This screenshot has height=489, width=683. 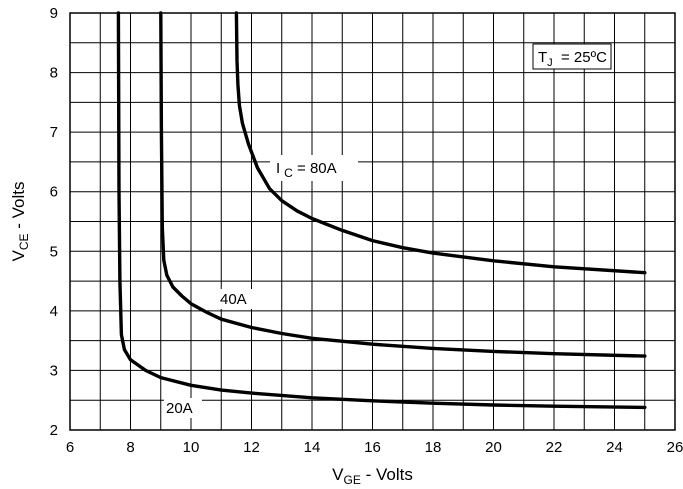 I want to click on ic20-label: 20A, so click(x=179, y=408).